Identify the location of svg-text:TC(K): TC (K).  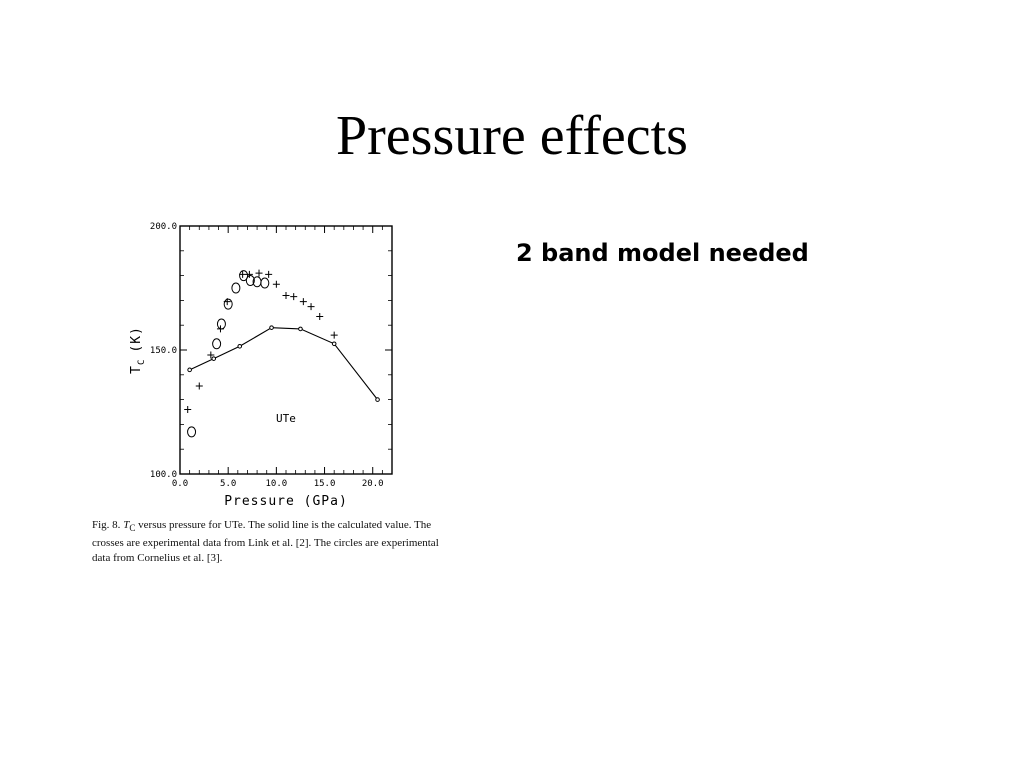
(138, 350).